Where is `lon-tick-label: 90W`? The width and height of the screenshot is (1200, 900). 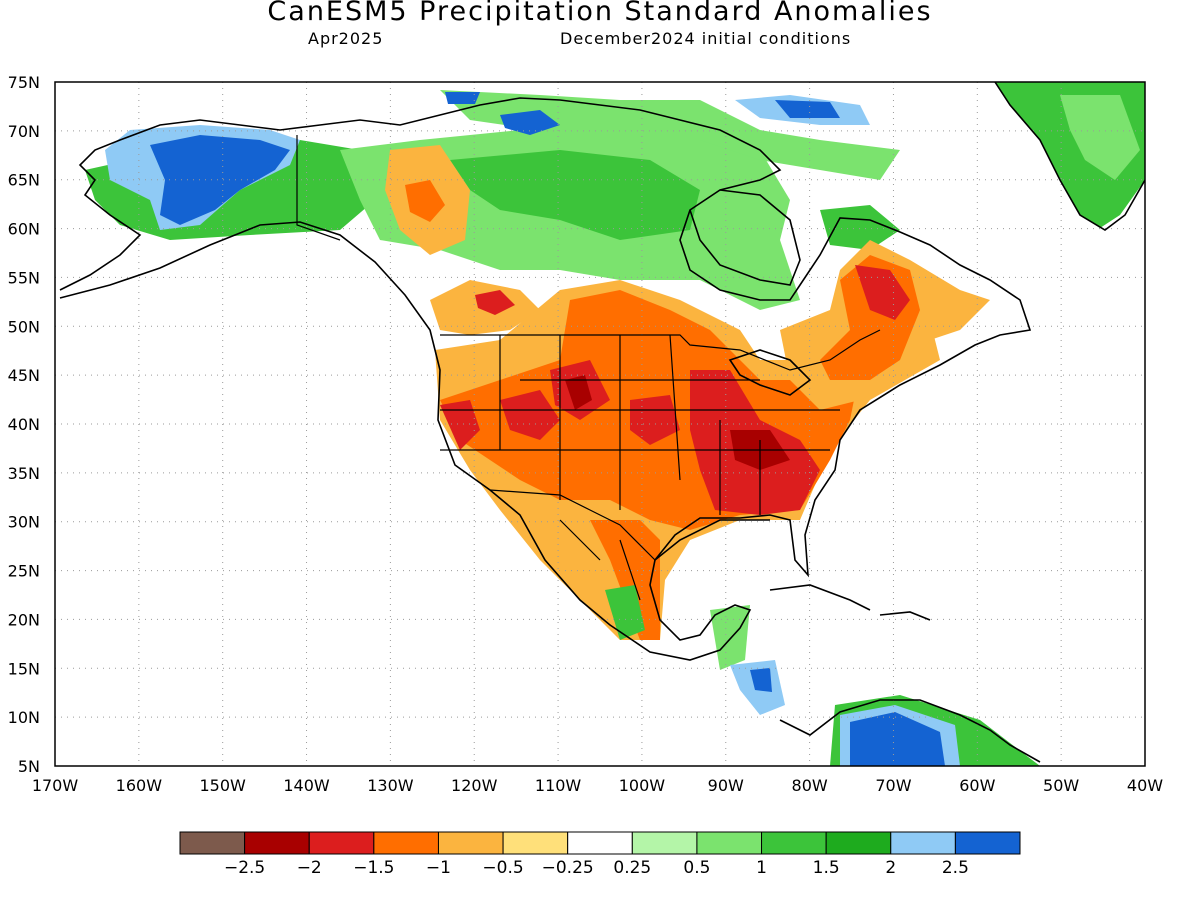 lon-tick-label: 90W is located at coordinates (726, 785).